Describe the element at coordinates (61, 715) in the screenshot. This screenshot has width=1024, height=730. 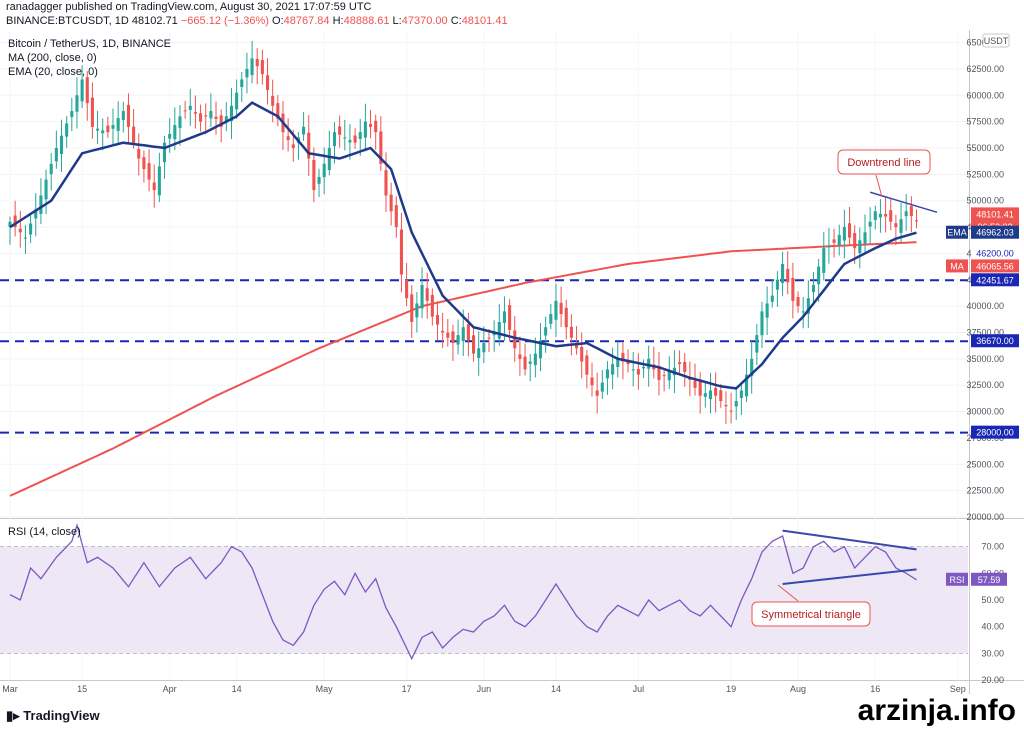
I see `tv-logo-text: TradingView` at that location.